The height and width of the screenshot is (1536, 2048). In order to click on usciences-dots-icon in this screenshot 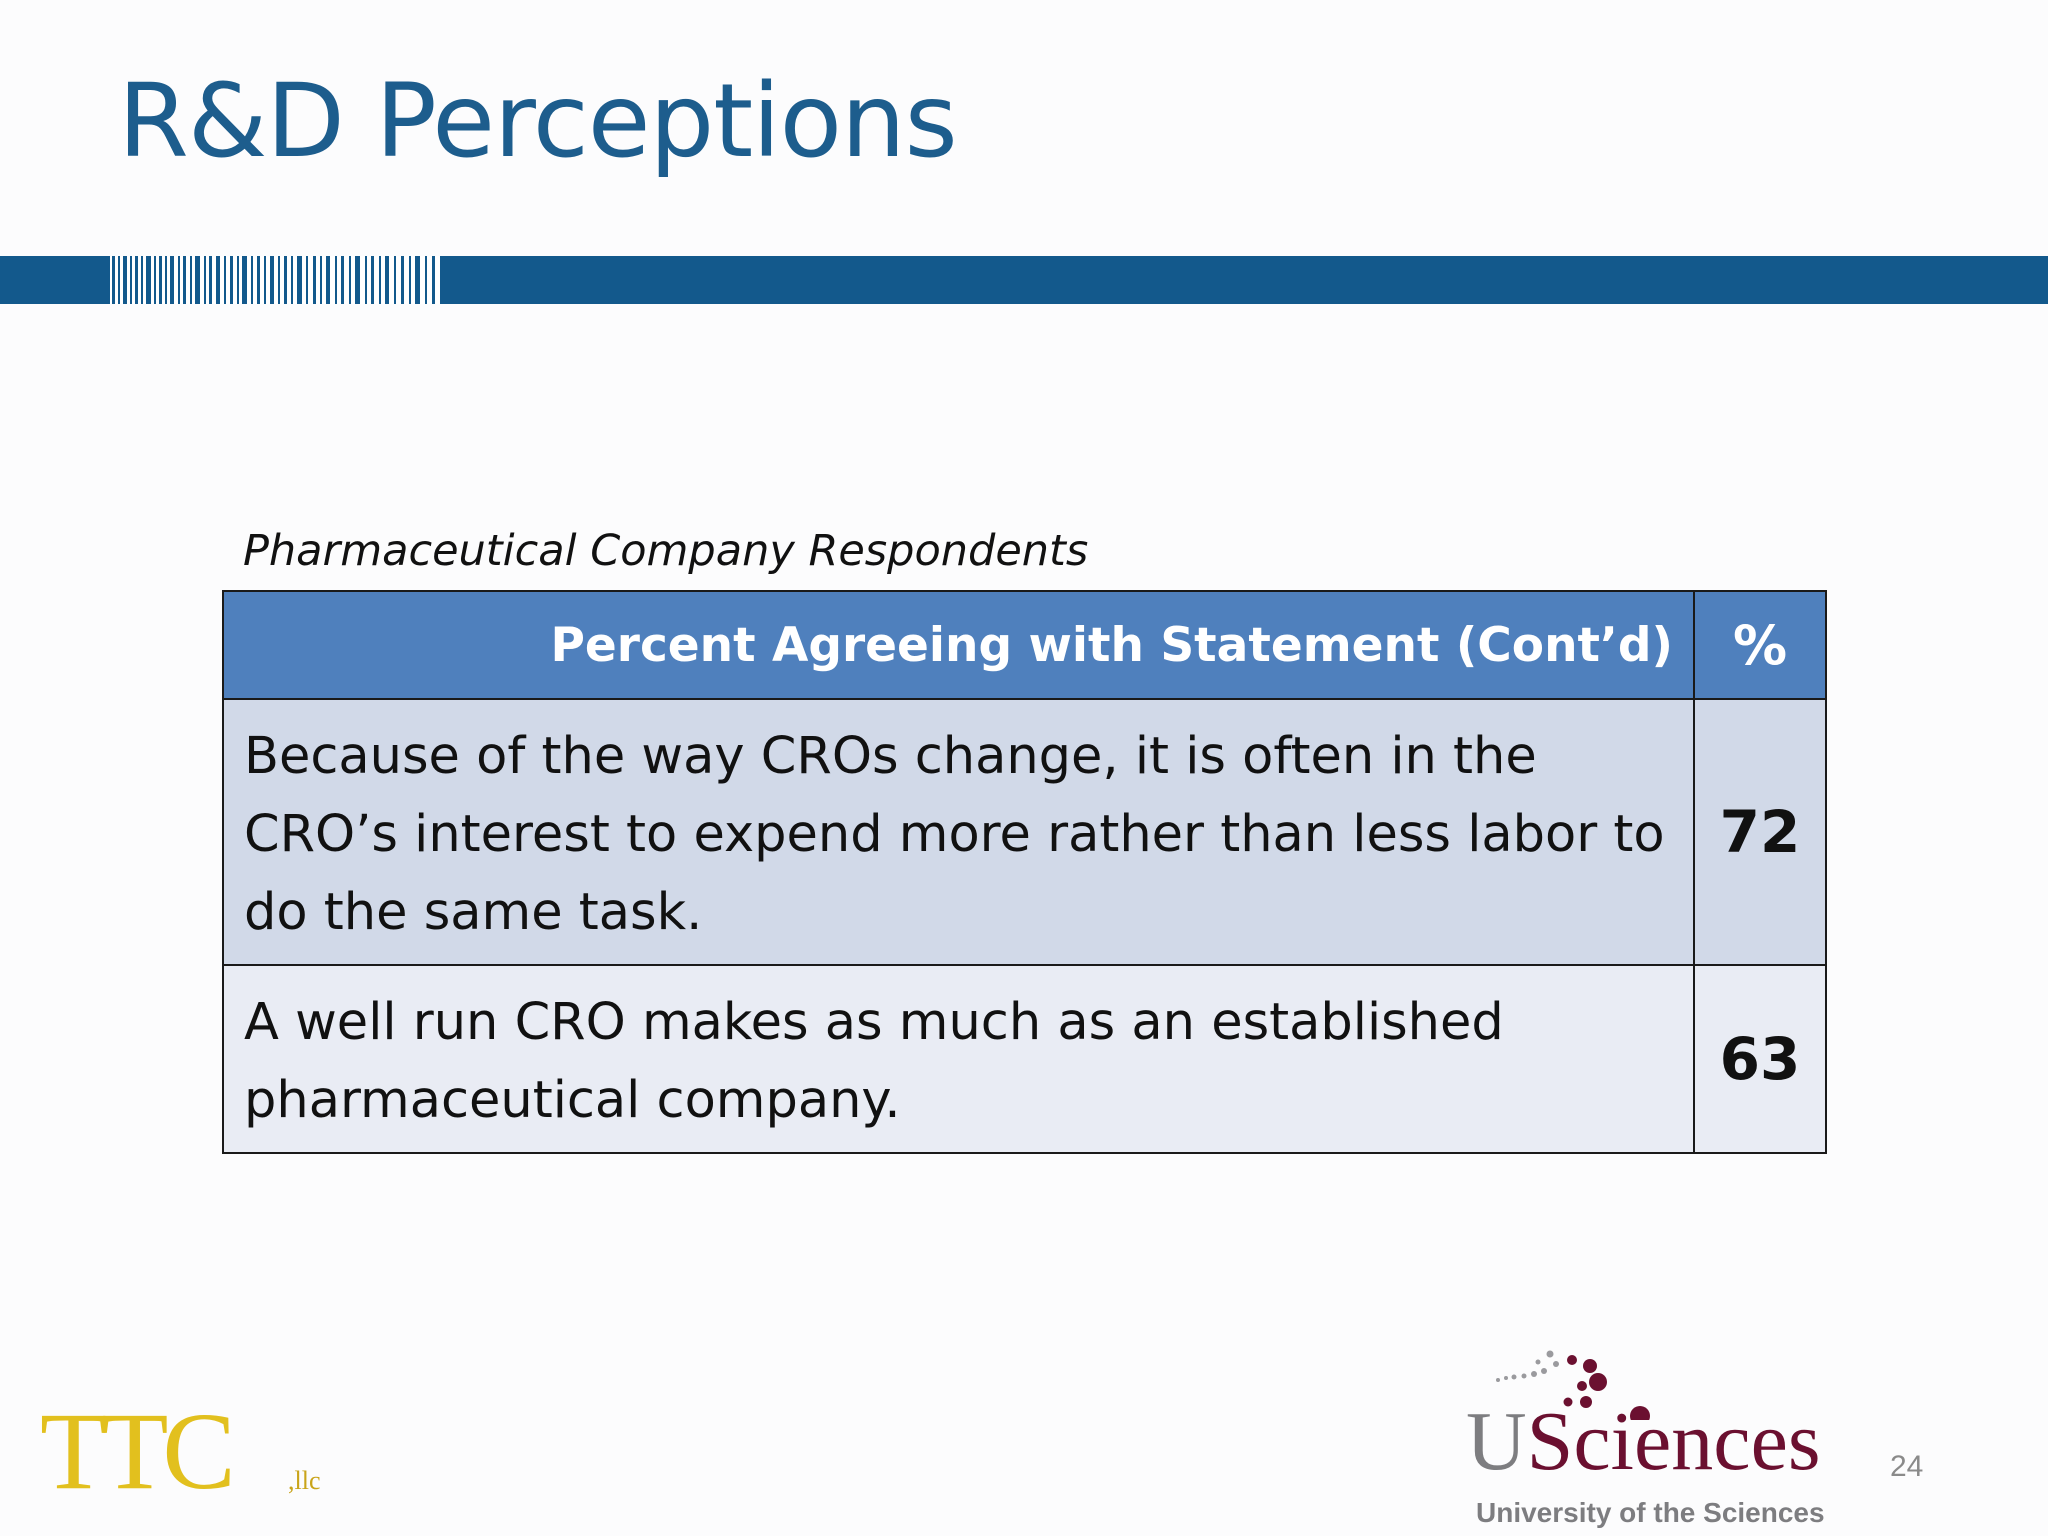, I will do `click(1573, 1385)`.